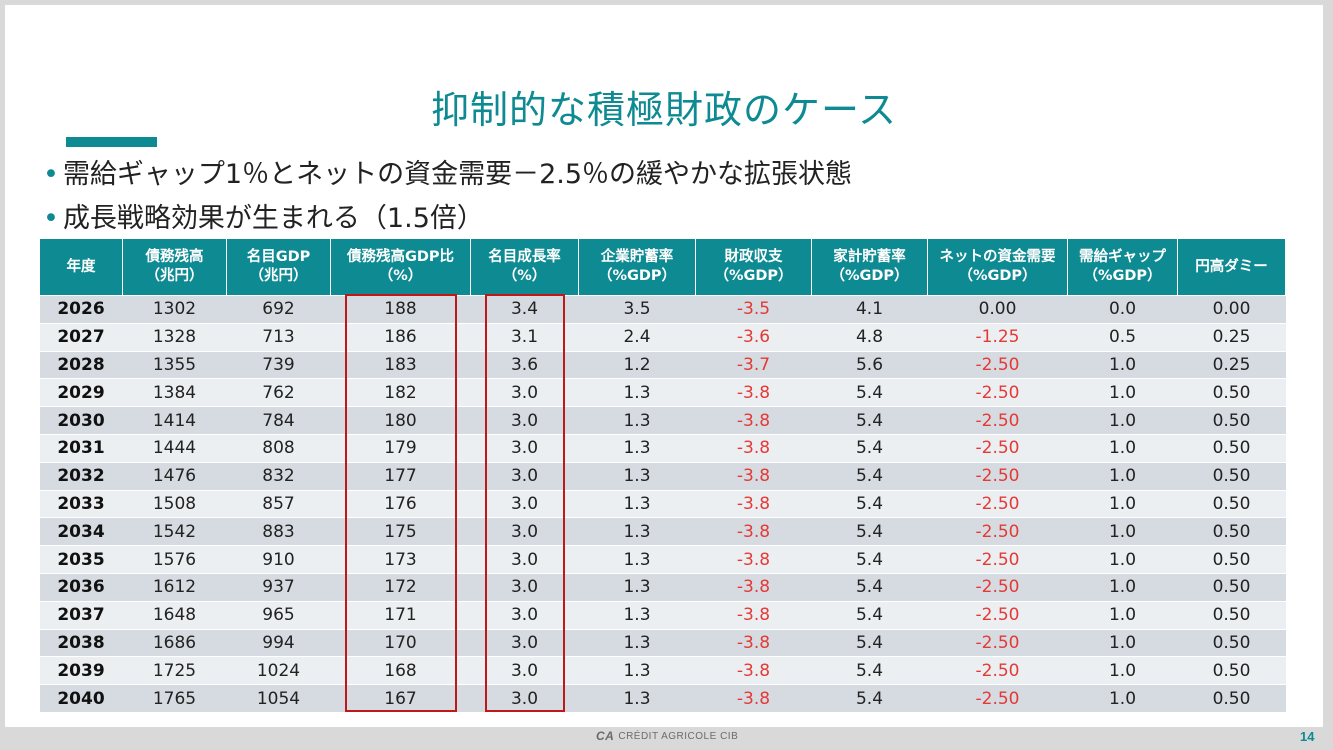 The height and width of the screenshot is (750, 1333). What do you see at coordinates (1231, 266) in the screenshot?
I see `column-header-label: 円高ダミー` at bounding box center [1231, 266].